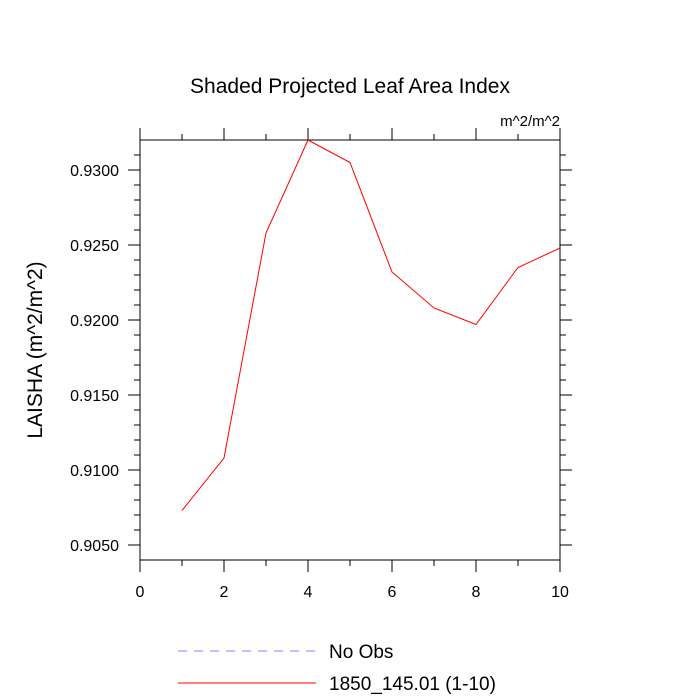 The height and width of the screenshot is (700, 700). What do you see at coordinates (350, 86) in the screenshot?
I see `chart-title: Shaded Projected Leaf Area Index` at bounding box center [350, 86].